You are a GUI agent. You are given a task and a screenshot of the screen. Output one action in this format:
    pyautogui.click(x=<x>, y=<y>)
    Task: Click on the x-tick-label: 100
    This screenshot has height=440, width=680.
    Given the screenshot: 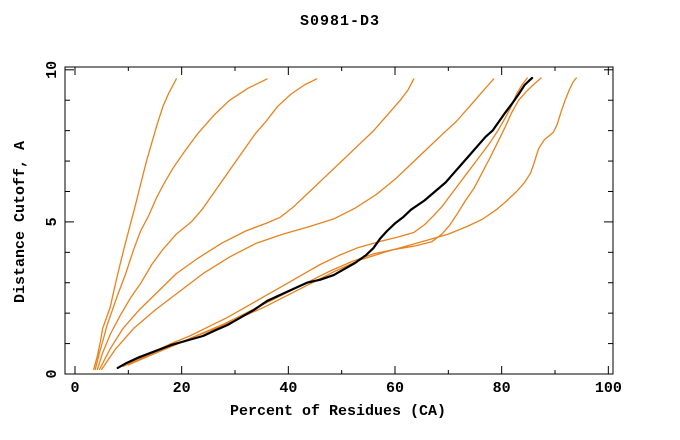 What is the action you would take?
    pyautogui.click(x=608, y=388)
    